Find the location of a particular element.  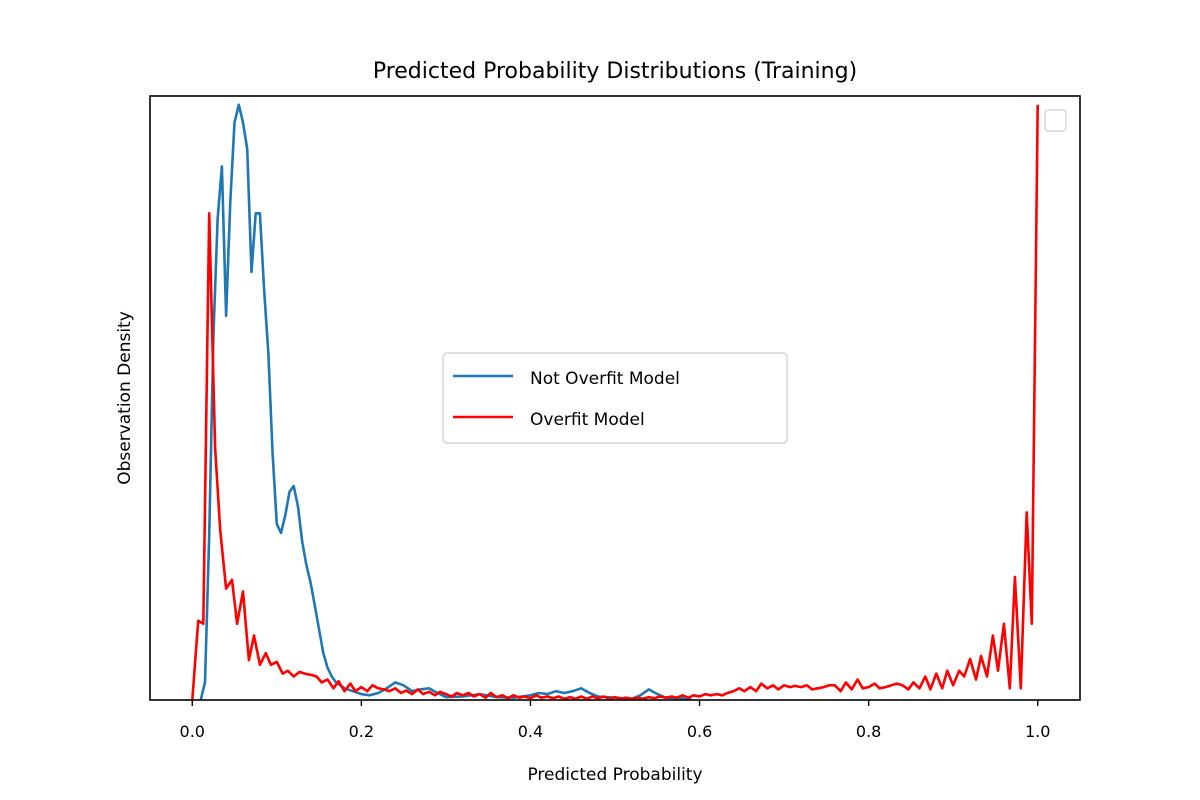

x-axis-label: Predicted Probability is located at coordinates (614, 775).